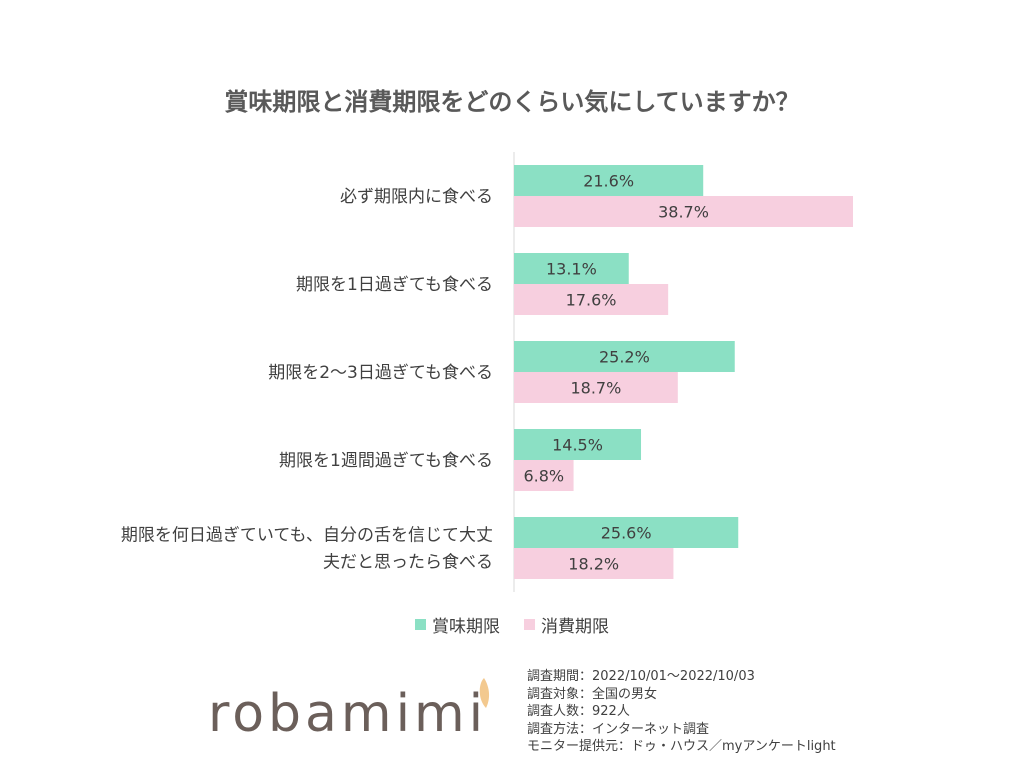  What do you see at coordinates (575, 627) in the screenshot?
I see `legend-label-shouhi: 消費期限` at bounding box center [575, 627].